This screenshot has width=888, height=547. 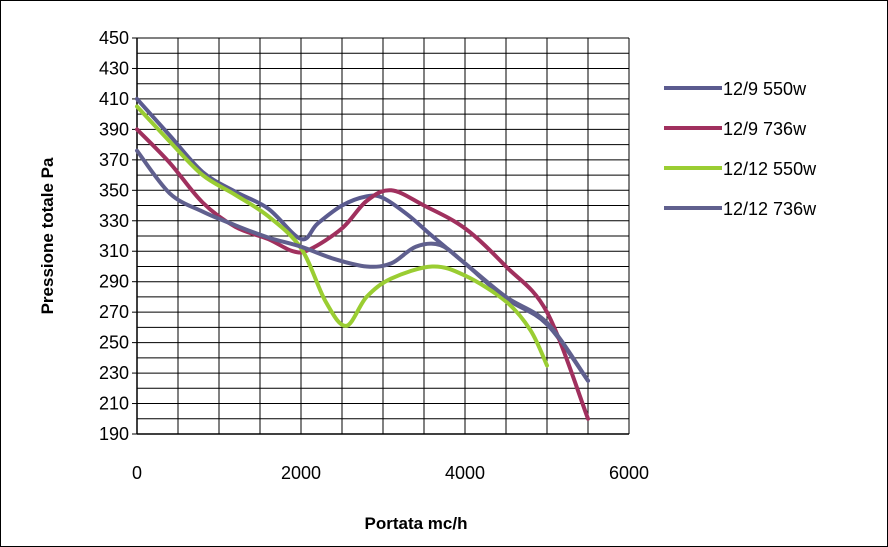 I want to click on y-tick-label: 230, so click(x=114, y=373).